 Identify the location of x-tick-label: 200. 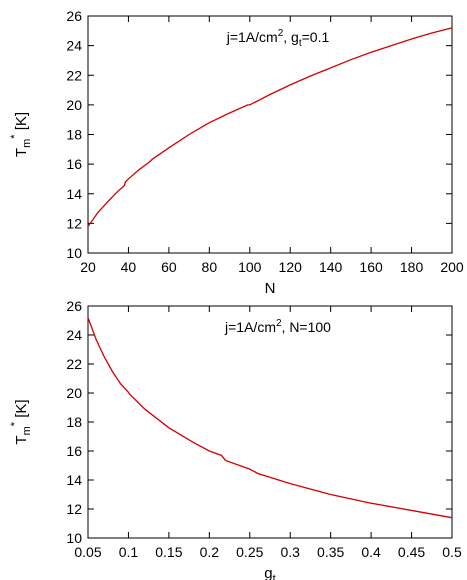
(452, 267).